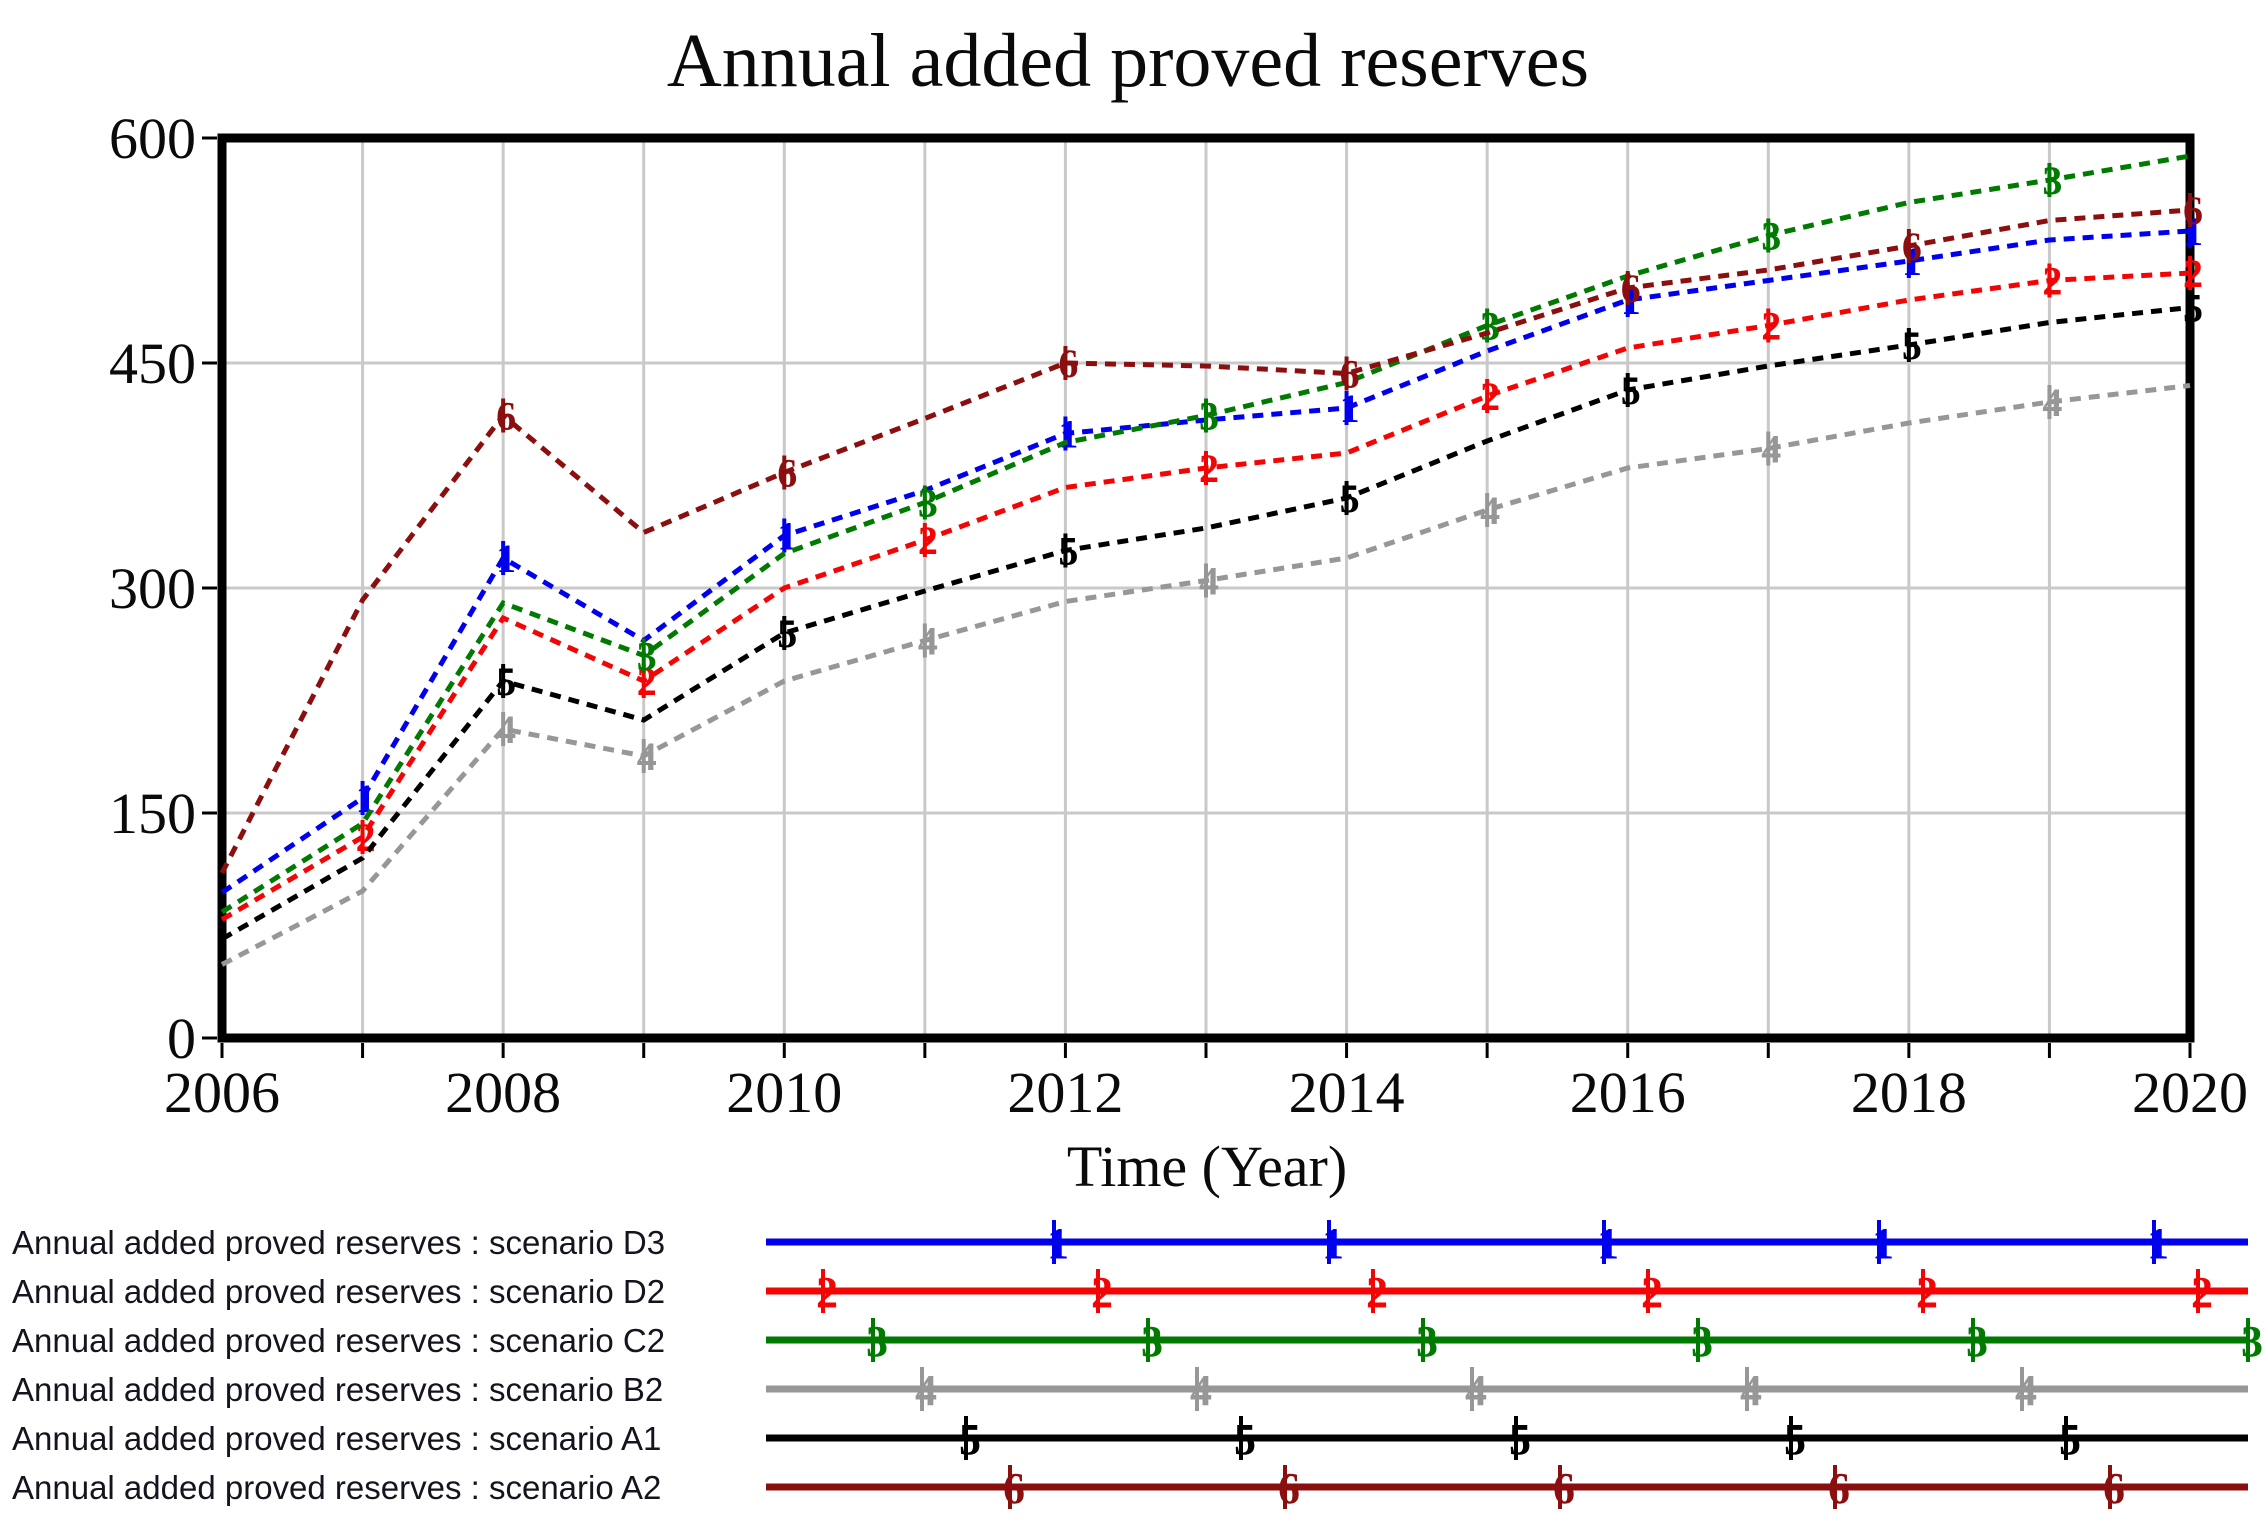 This screenshot has width=2265, height=1526. Describe the element at coordinates (503, 1092) in the screenshot. I see `x-tick-label: 2008` at that location.